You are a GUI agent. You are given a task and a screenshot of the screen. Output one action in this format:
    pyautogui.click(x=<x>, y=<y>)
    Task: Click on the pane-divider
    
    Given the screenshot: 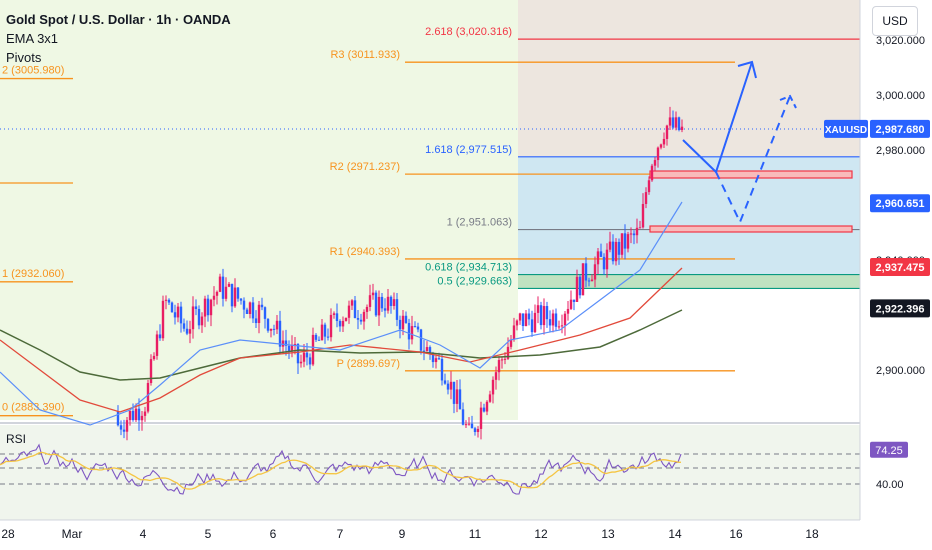 What is the action you would take?
    pyautogui.click(x=430, y=423)
    